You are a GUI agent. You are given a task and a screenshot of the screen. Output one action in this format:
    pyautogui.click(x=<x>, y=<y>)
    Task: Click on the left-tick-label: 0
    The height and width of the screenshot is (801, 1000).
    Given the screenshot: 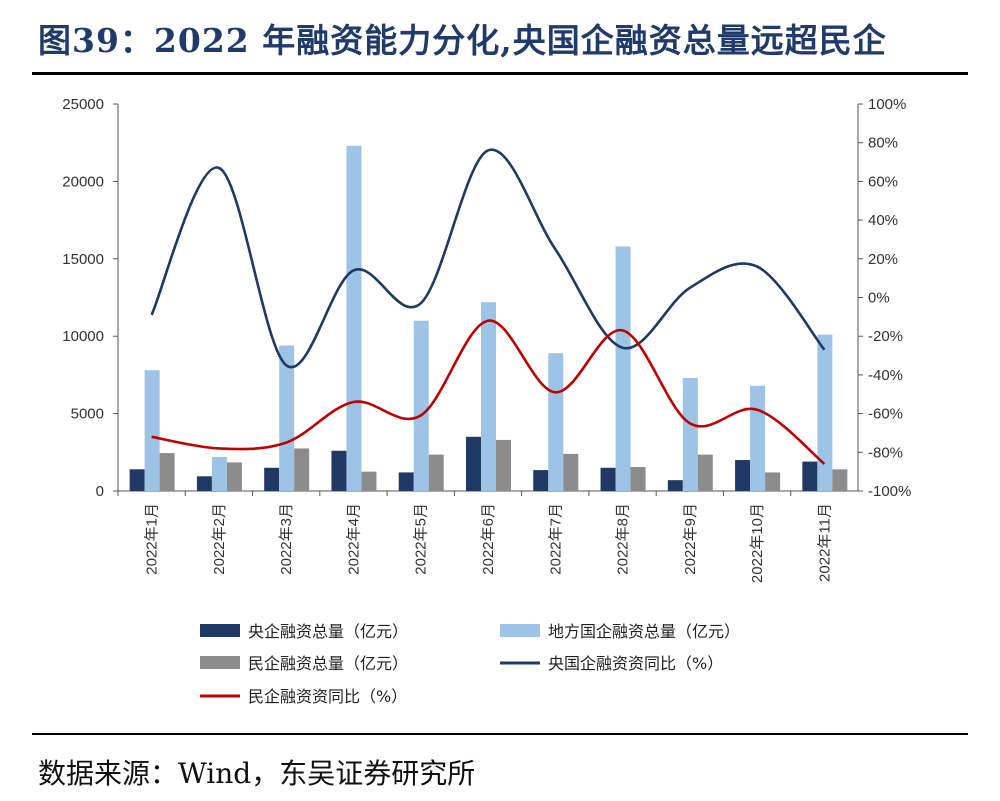 What is the action you would take?
    pyautogui.click(x=100, y=491)
    